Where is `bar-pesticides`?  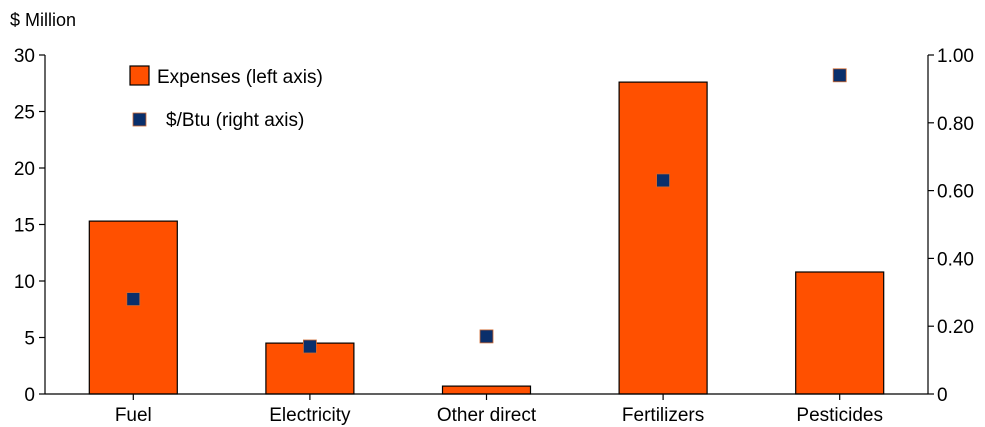
bar-pesticides is located at coordinates (840, 333).